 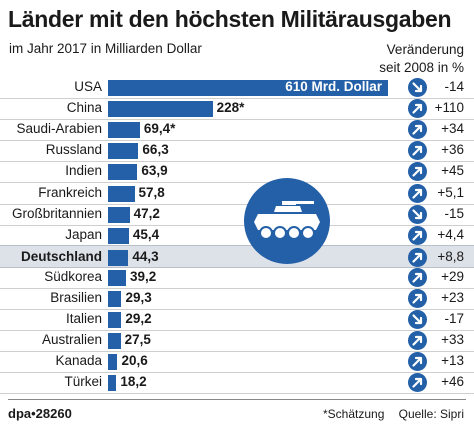 I want to click on data-label: 45,4, so click(x=146, y=234).